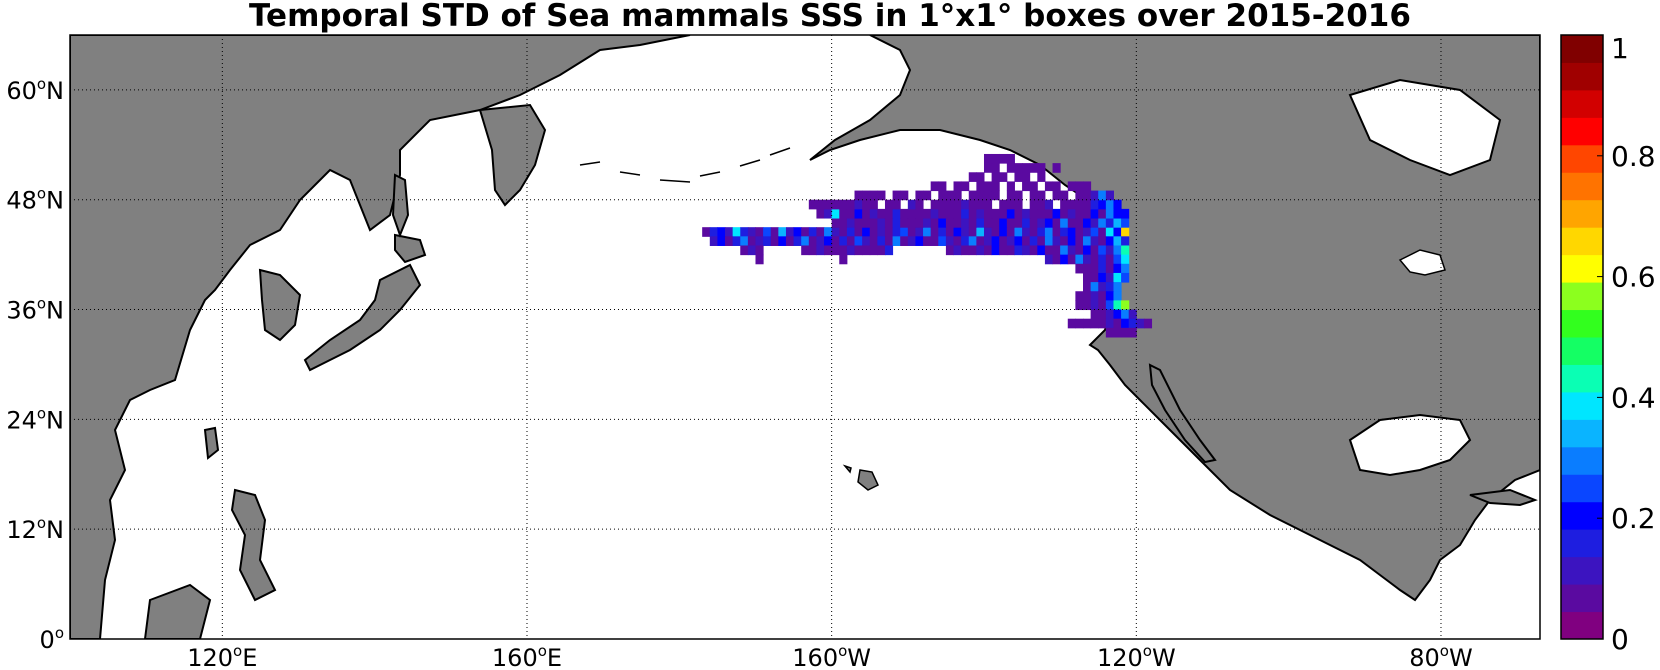  I want to click on x-tick-labels: 120oE 160oE 160oW 120oW 80oW, so click(829, 656).